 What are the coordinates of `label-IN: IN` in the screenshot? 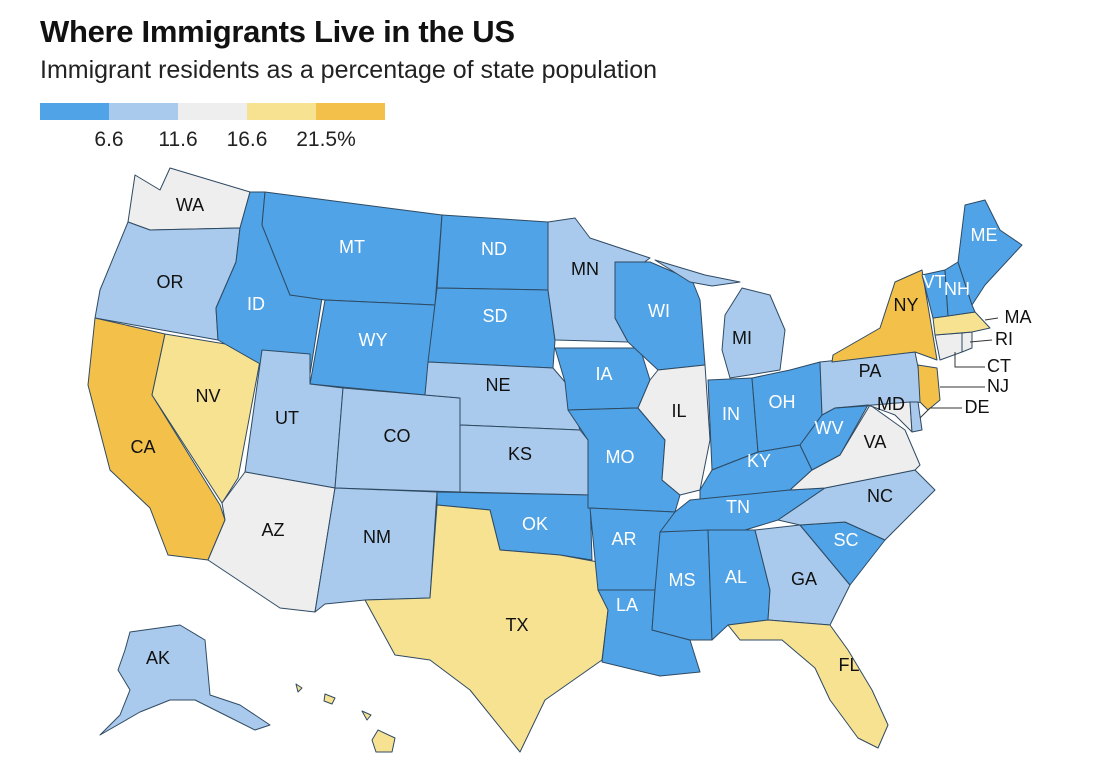 It's located at (731, 414).